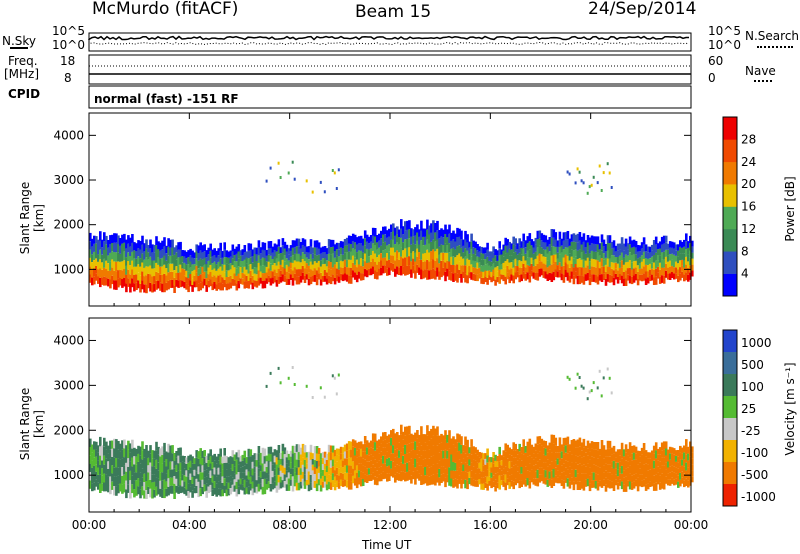  What do you see at coordinates (748, 162) in the screenshot?
I see `power-colorbar-tick: 24` at bounding box center [748, 162].